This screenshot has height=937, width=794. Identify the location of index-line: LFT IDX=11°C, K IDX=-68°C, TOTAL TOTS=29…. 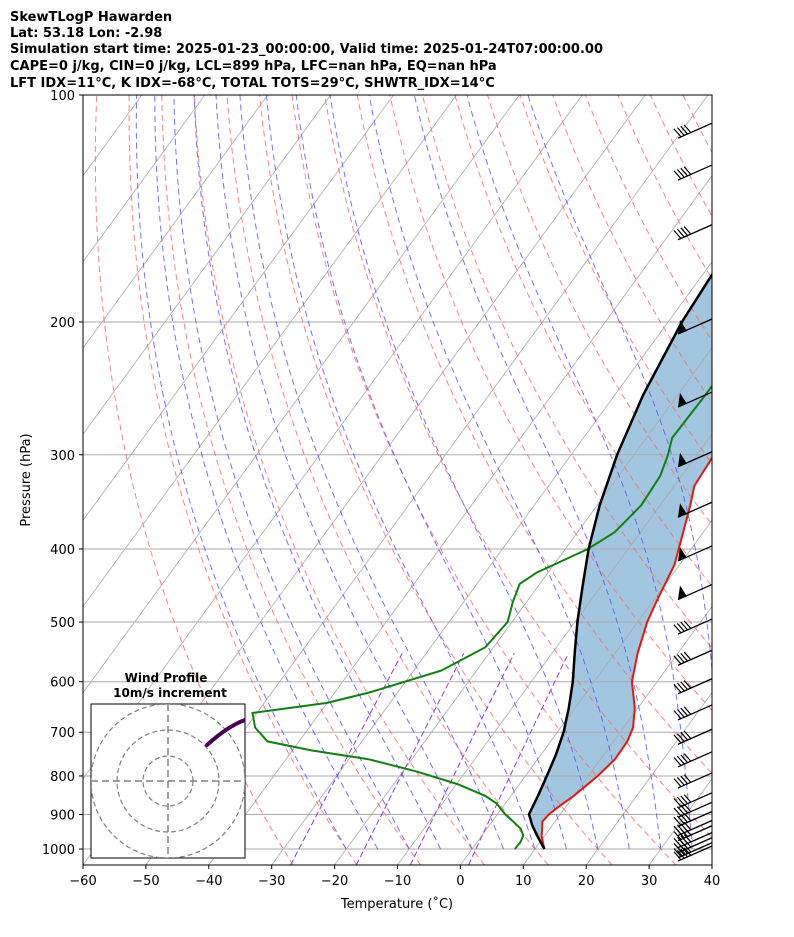
(252, 83).